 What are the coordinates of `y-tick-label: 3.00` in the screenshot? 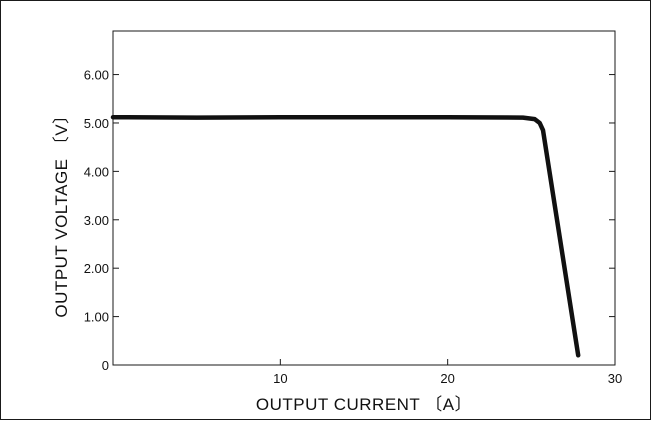 It's located at (96, 220).